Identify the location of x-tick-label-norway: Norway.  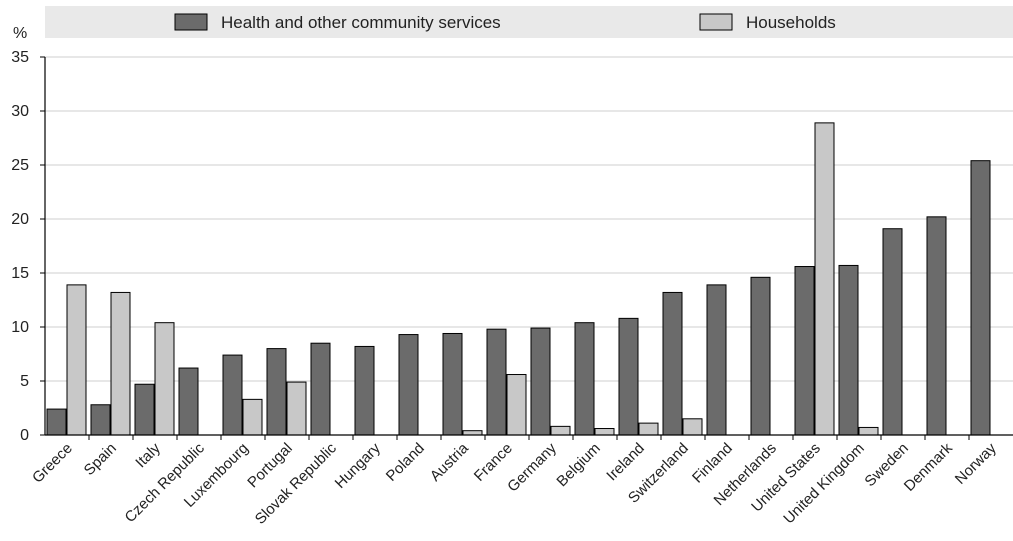
(976, 463).